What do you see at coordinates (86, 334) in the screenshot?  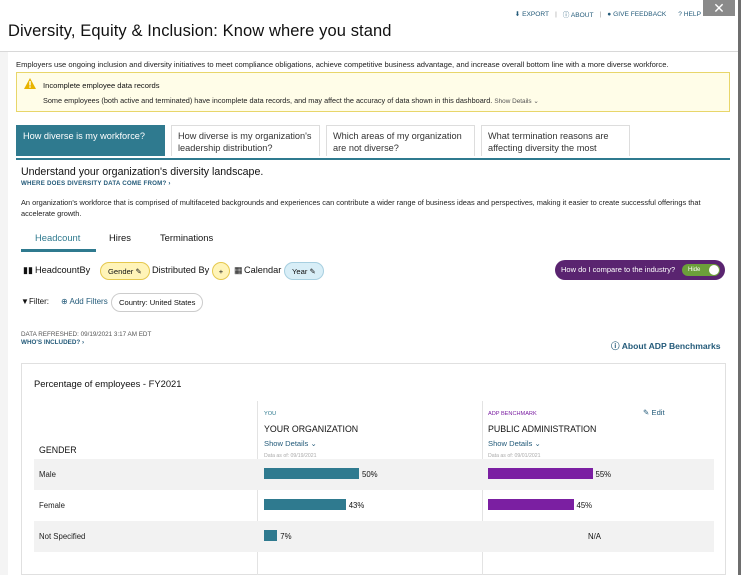 I see `refresh-text: DATA REFRESHED: 09/19/2021 3:17 AM EDT` at bounding box center [86, 334].